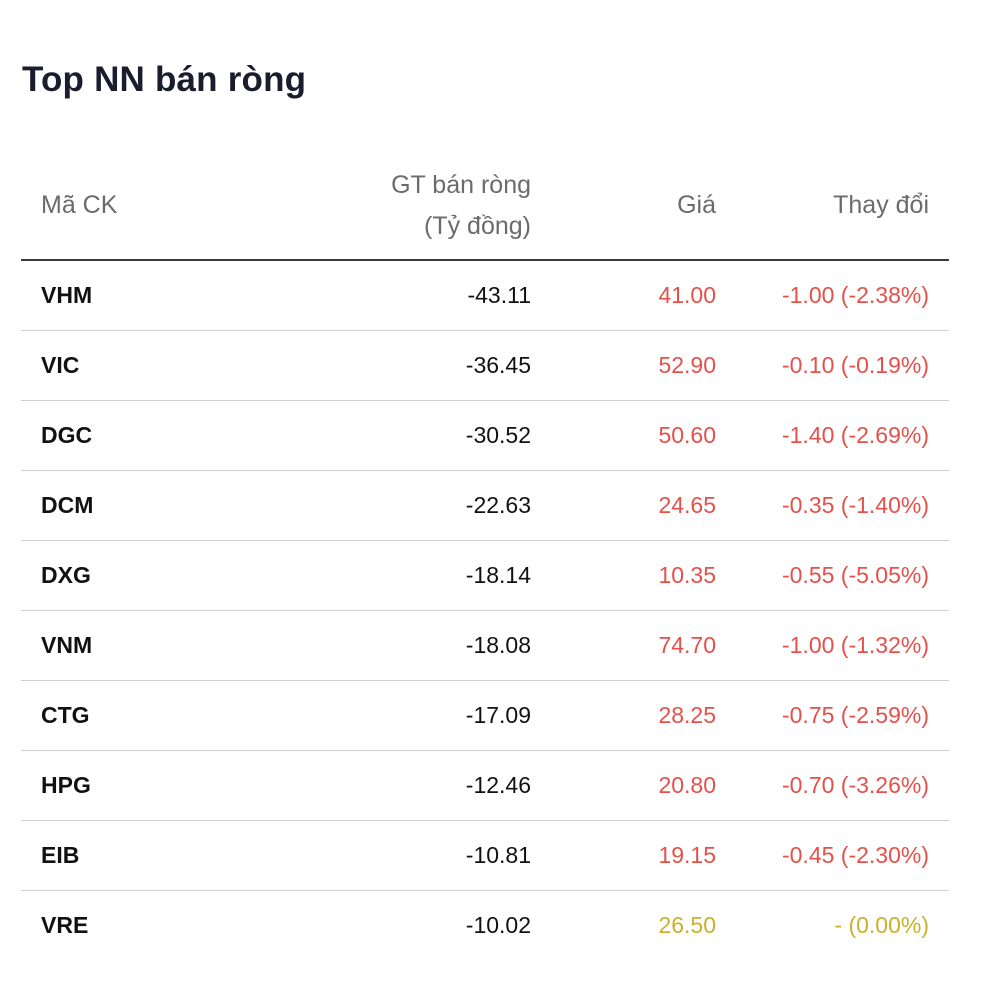 The height and width of the screenshot is (990, 981). What do you see at coordinates (461, 184) in the screenshot?
I see `column-header-net-value-line1: GT bán ròng` at bounding box center [461, 184].